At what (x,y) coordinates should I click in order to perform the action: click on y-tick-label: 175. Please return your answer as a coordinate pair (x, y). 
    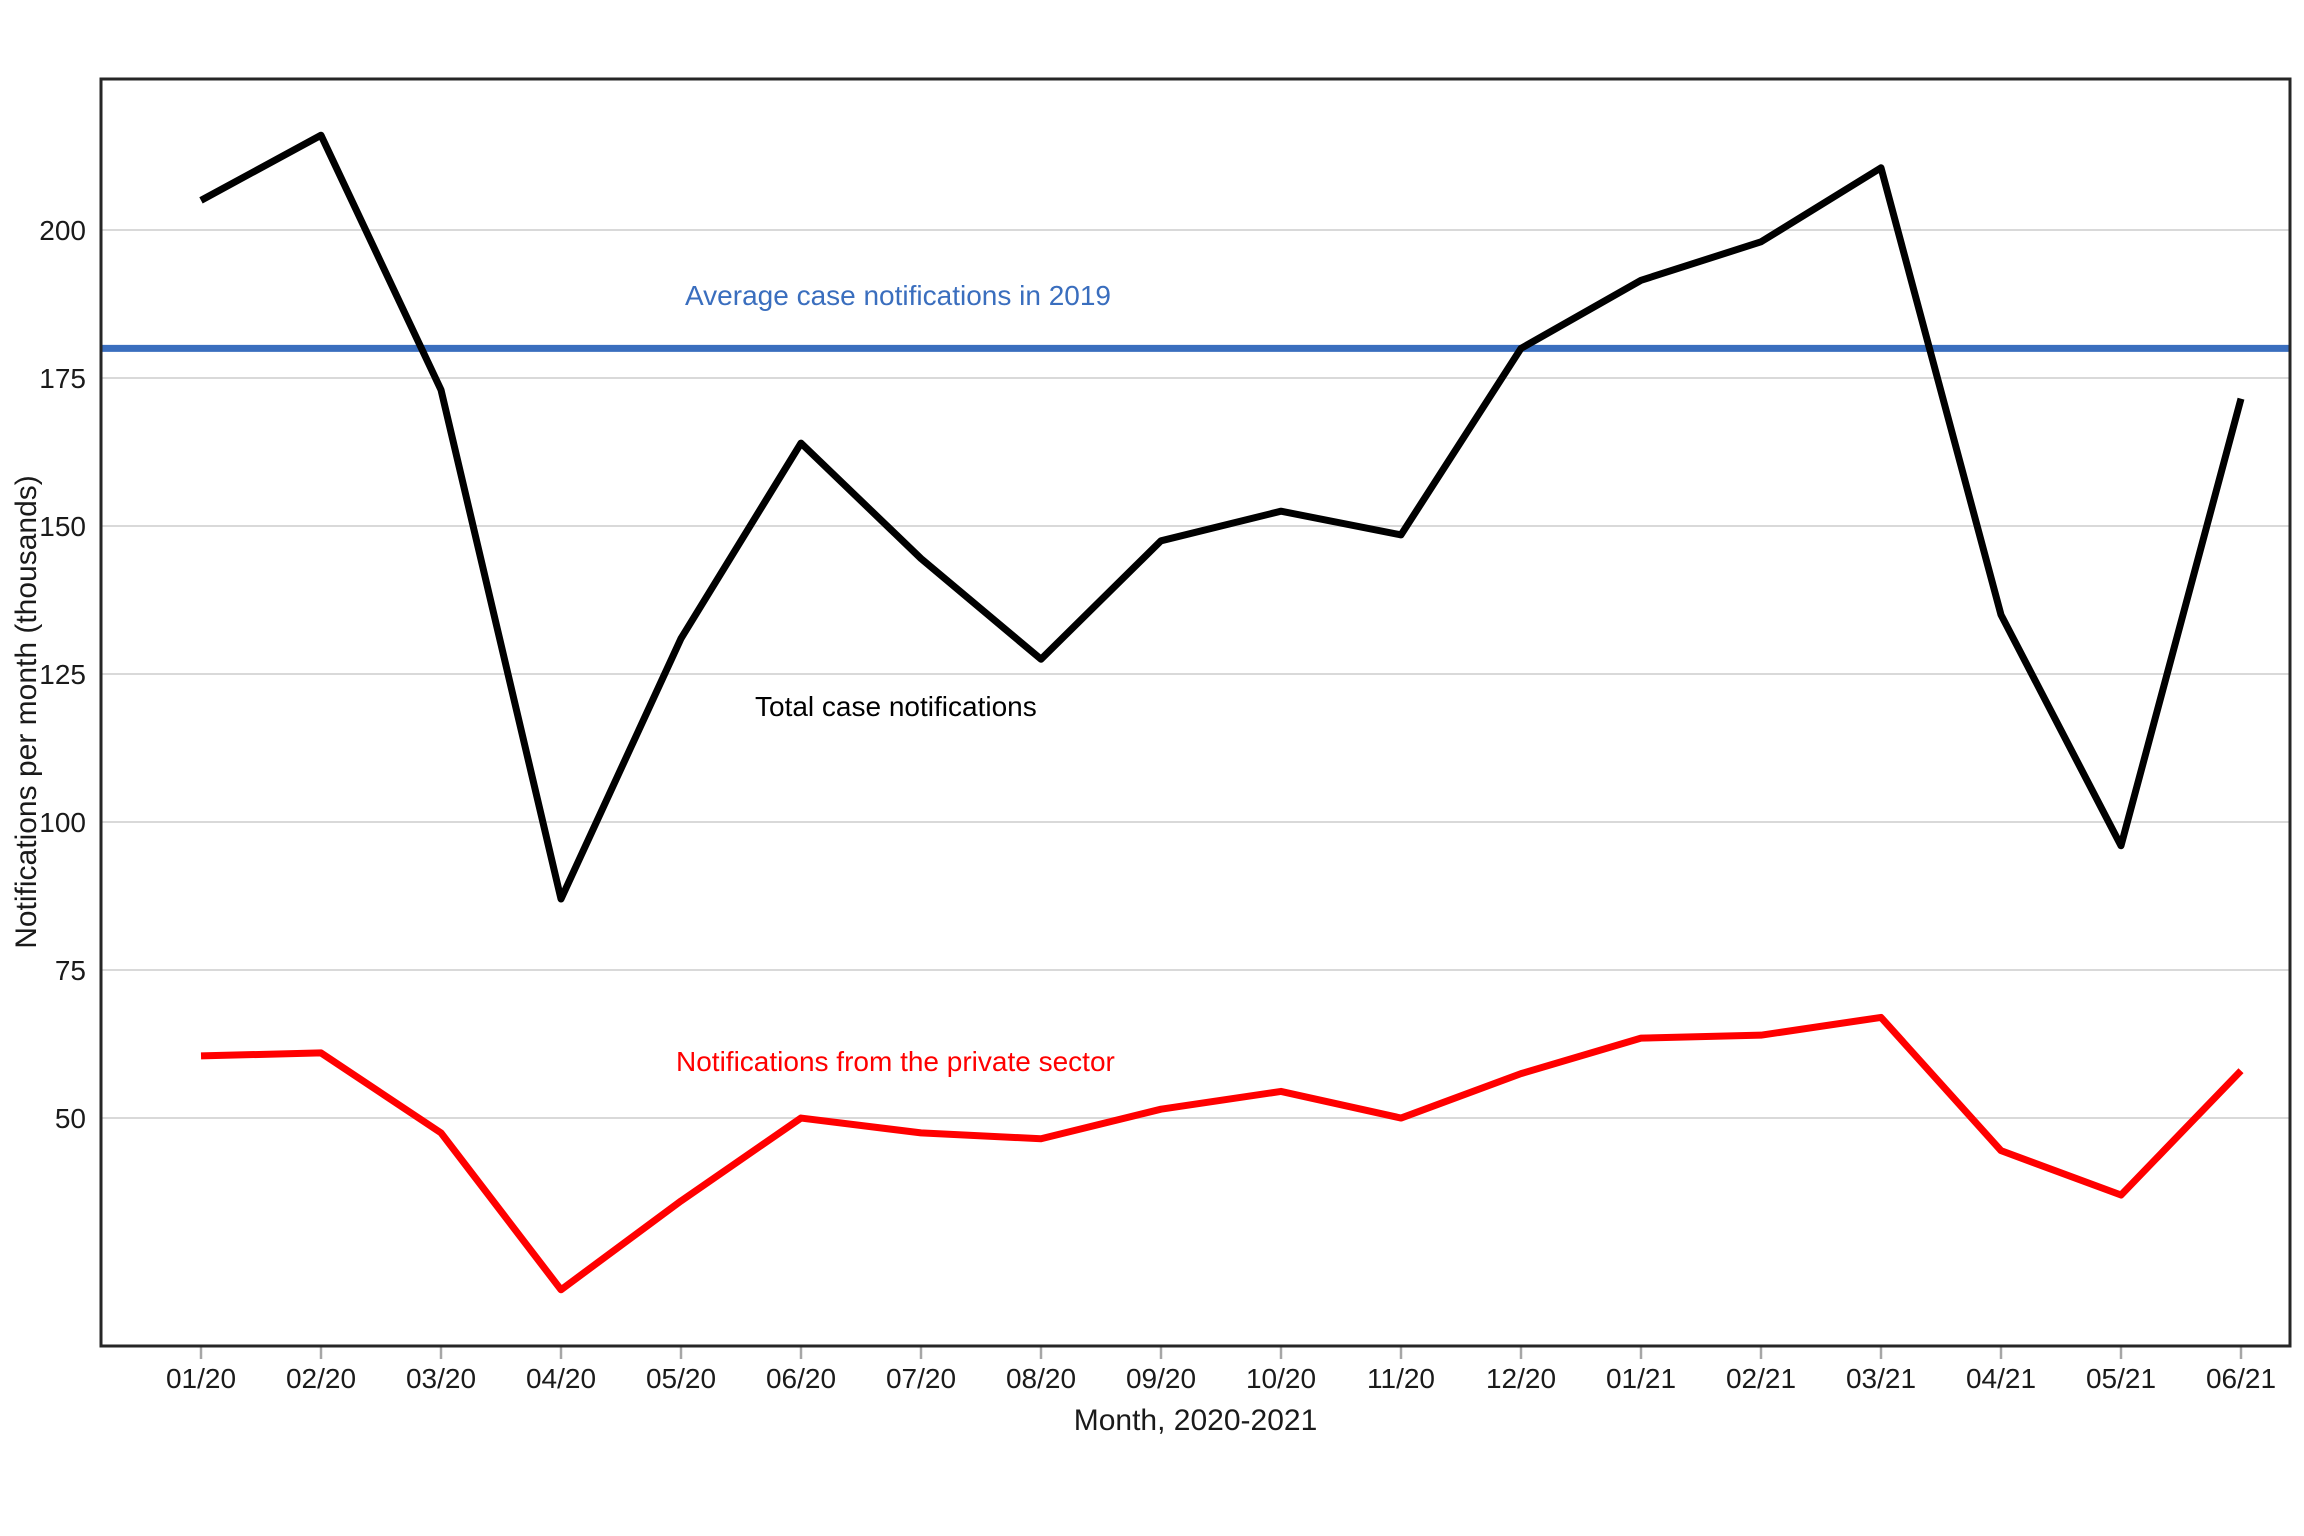
    Looking at the image, I should click on (62, 378).